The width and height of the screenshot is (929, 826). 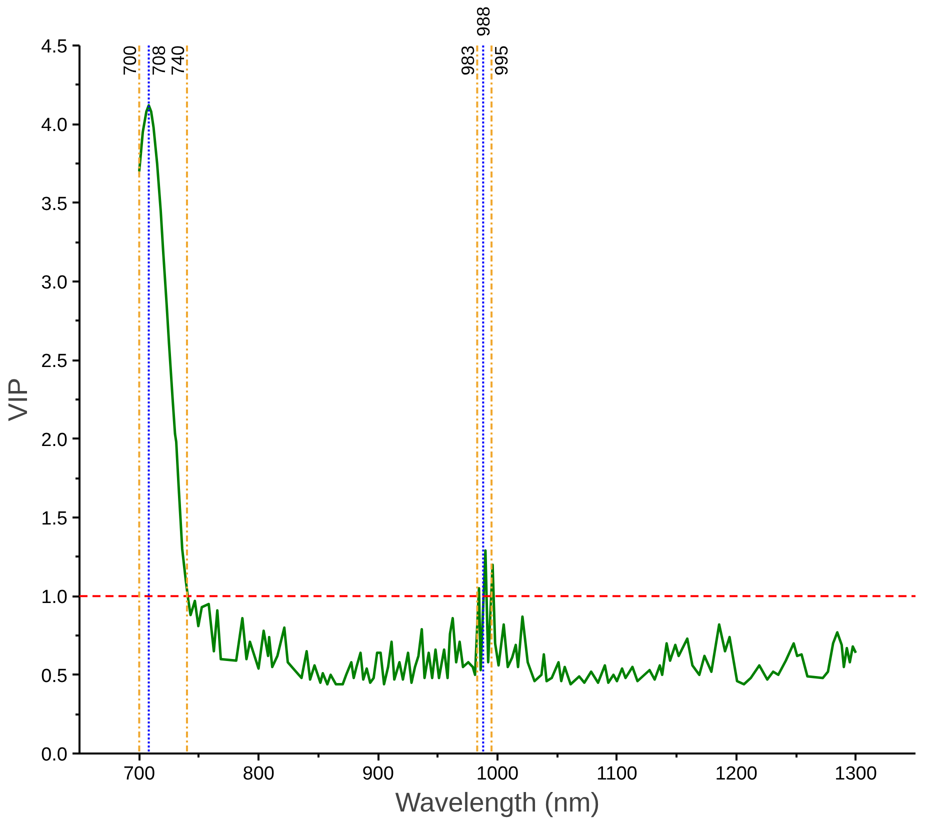 What do you see at coordinates (54, 597) in the screenshot?
I see `y-tick-label: 1.0` at bounding box center [54, 597].